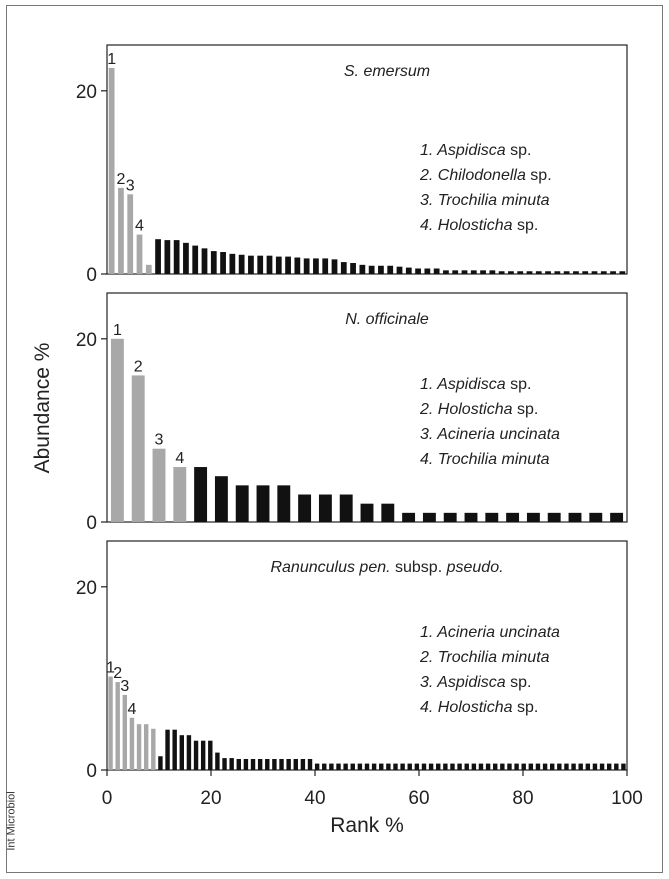 This screenshot has height=879, width=669. Describe the element at coordinates (138, 366) in the screenshot. I see `rank-label-2: 2` at that location.